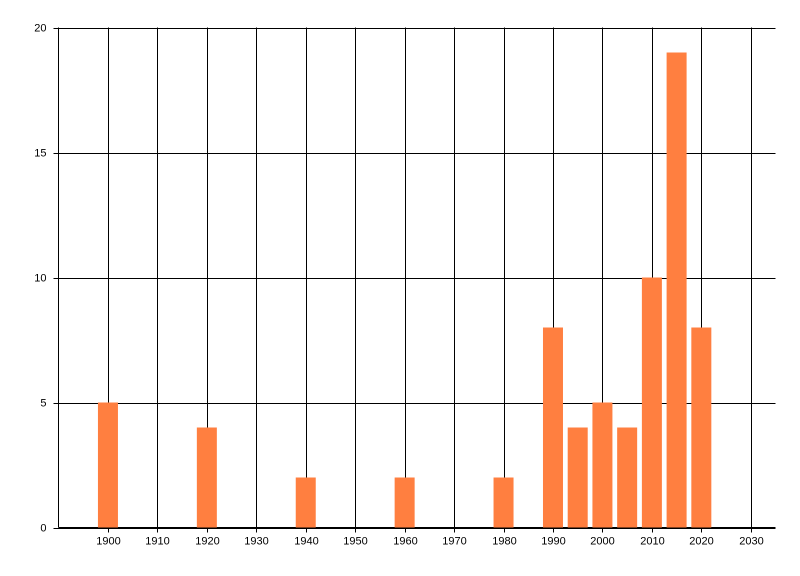 This screenshot has width=800, height=576. What do you see at coordinates (751, 541) in the screenshot?
I see `x-tick-label: 2030` at bounding box center [751, 541].